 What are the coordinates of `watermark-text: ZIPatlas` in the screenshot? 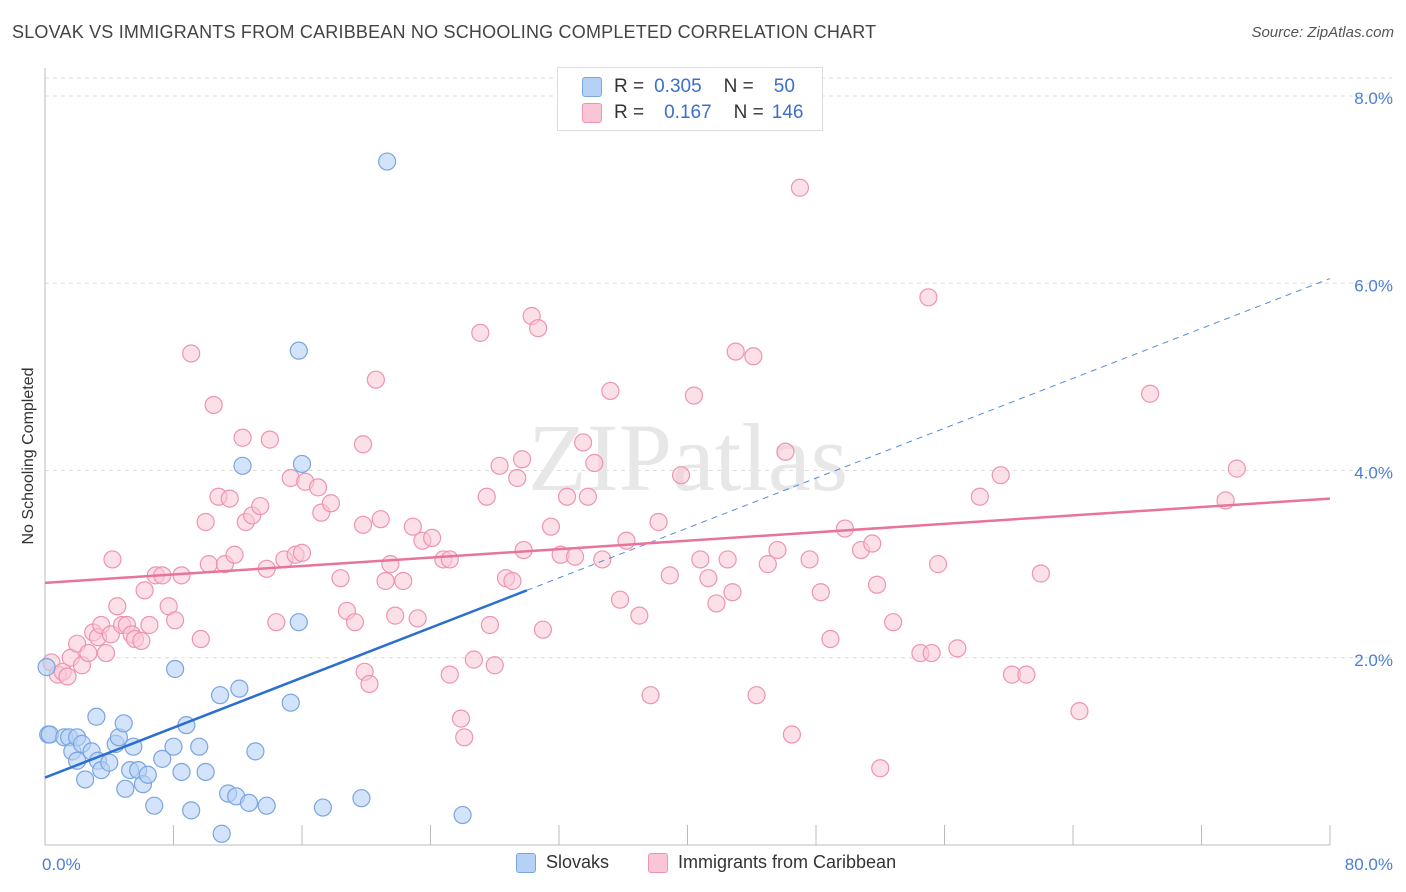 It's located at (688, 457).